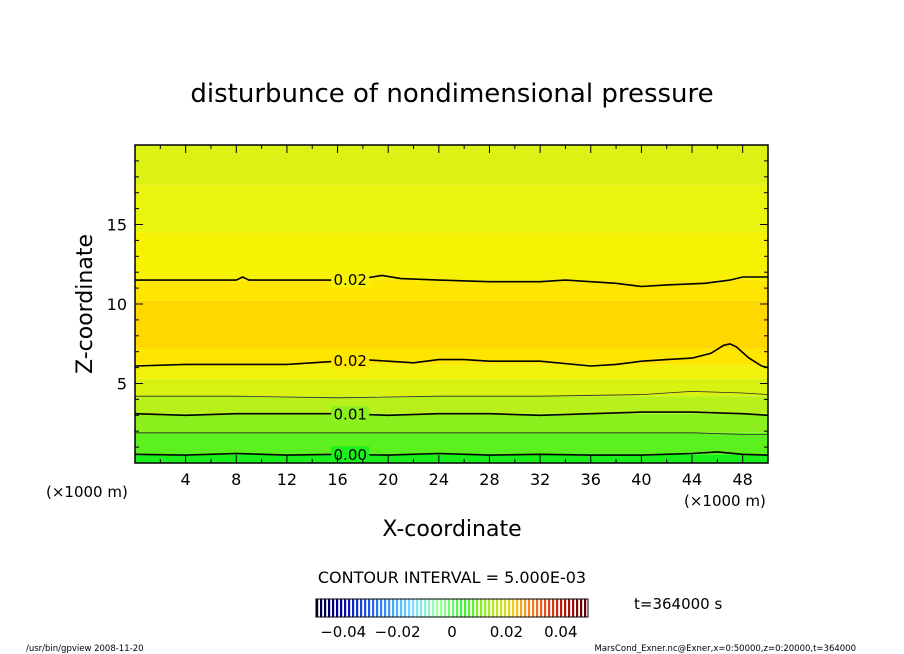  Describe the element at coordinates (506, 632) in the screenshot. I see `colorbar-tick-label: 0.02` at that location.